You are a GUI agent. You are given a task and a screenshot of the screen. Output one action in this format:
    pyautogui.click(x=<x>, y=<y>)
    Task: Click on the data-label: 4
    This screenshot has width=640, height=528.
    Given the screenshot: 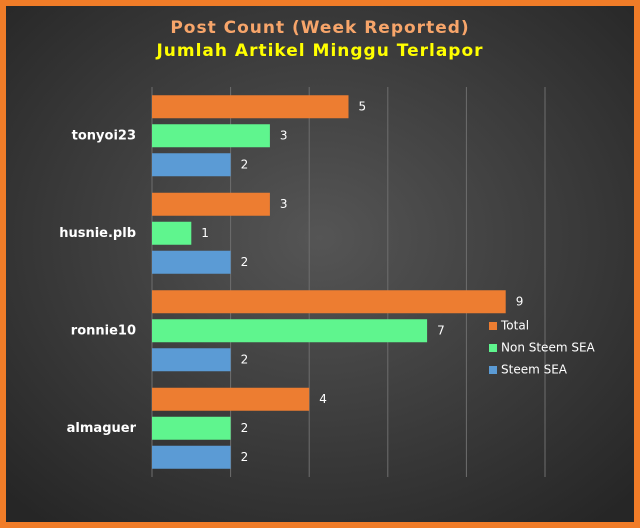 What is the action you would take?
    pyautogui.click(x=323, y=399)
    